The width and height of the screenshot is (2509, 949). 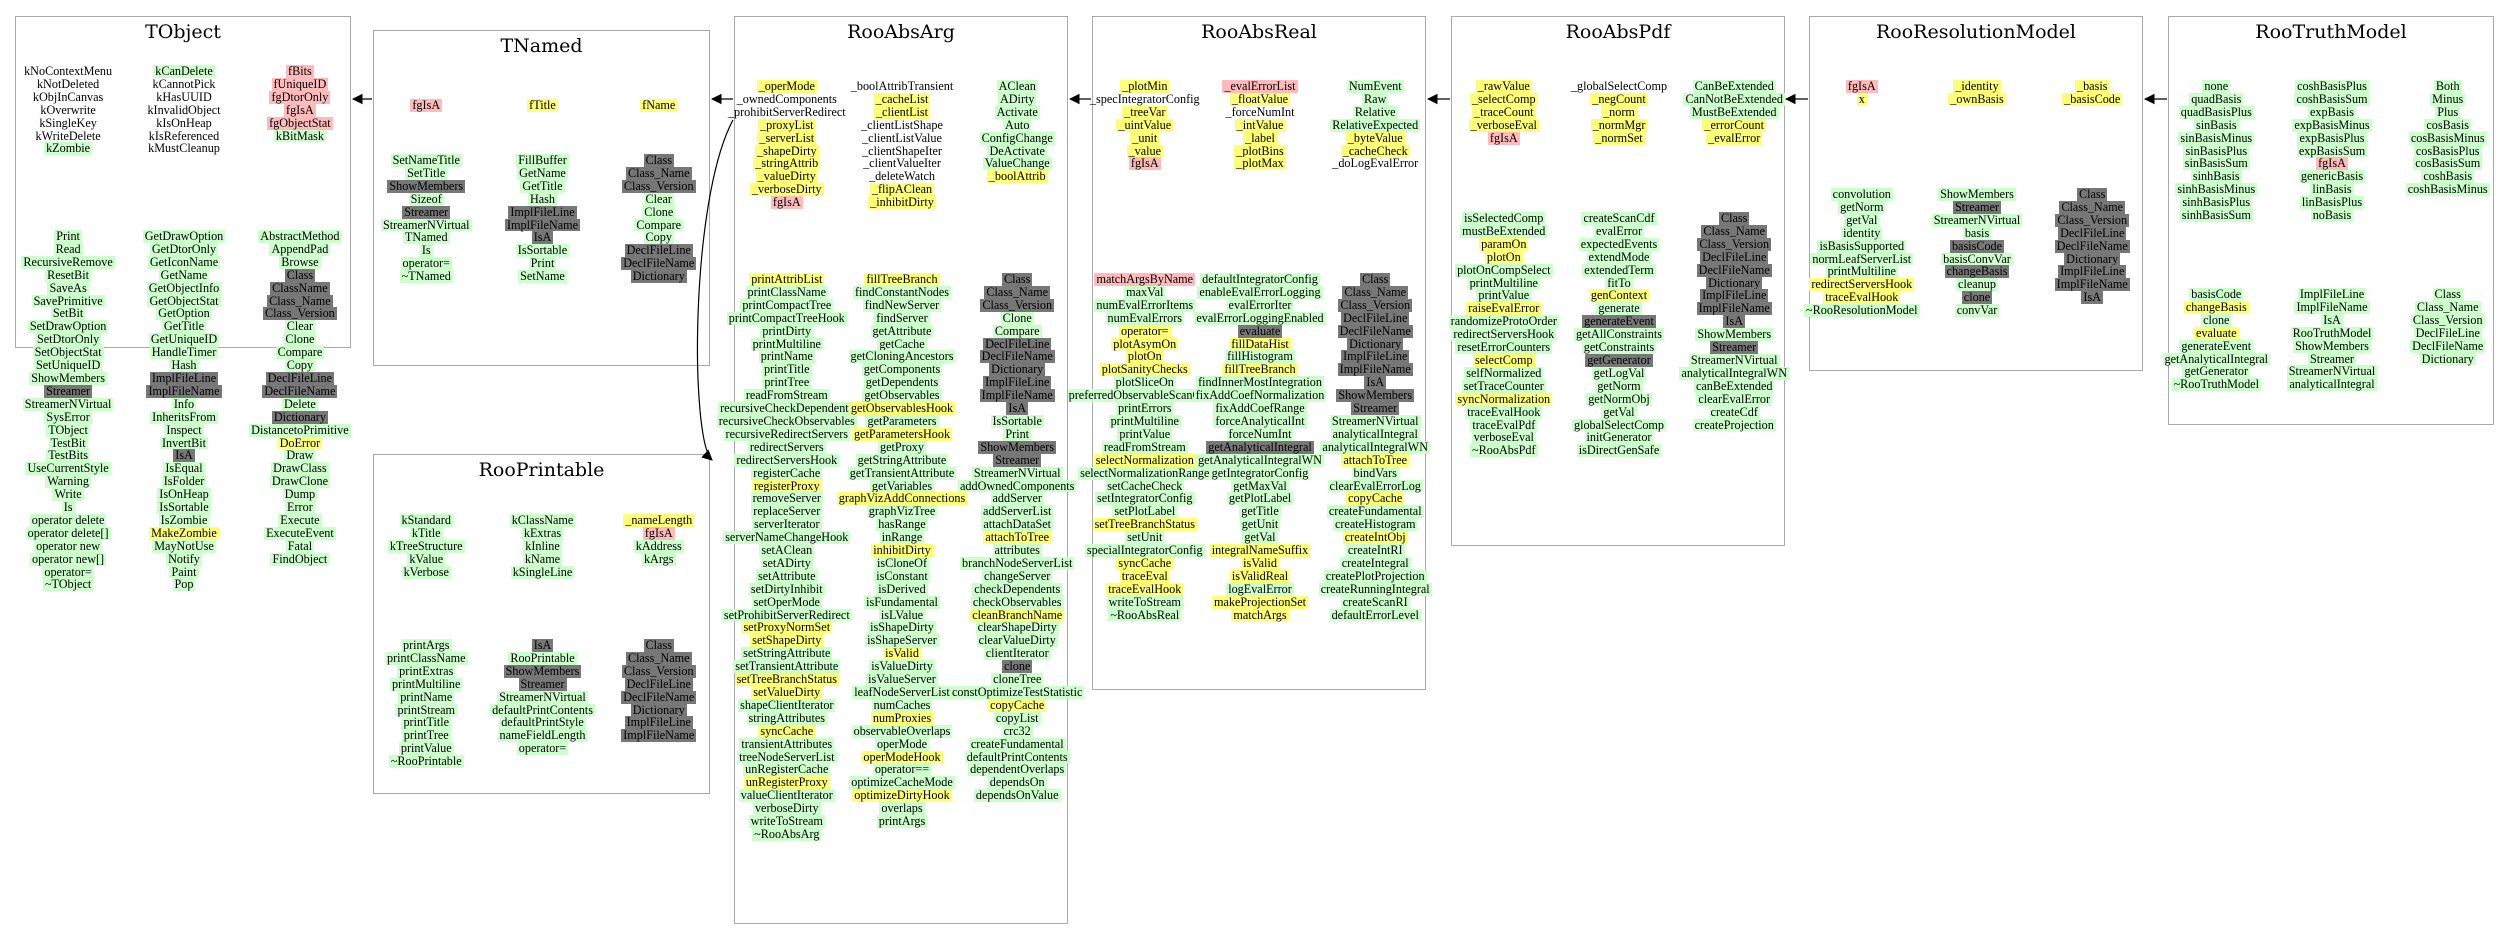 What do you see at coordinates (1017, 627) in the screenshot?
I see `member-method: clearShapeDirty` at bounding box center [1017, 627].